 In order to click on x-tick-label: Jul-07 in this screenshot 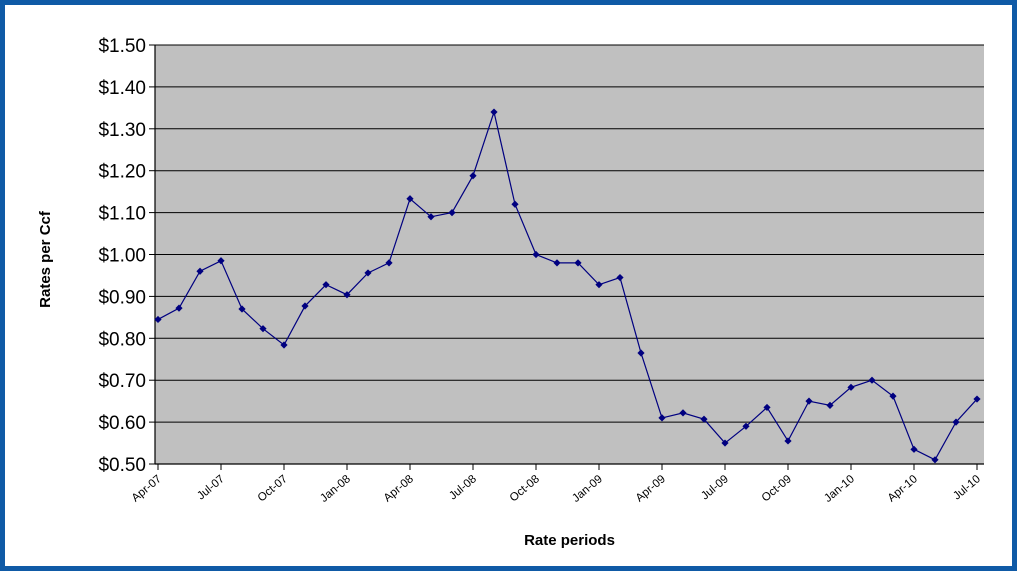, I will do `click(211, 487)`.